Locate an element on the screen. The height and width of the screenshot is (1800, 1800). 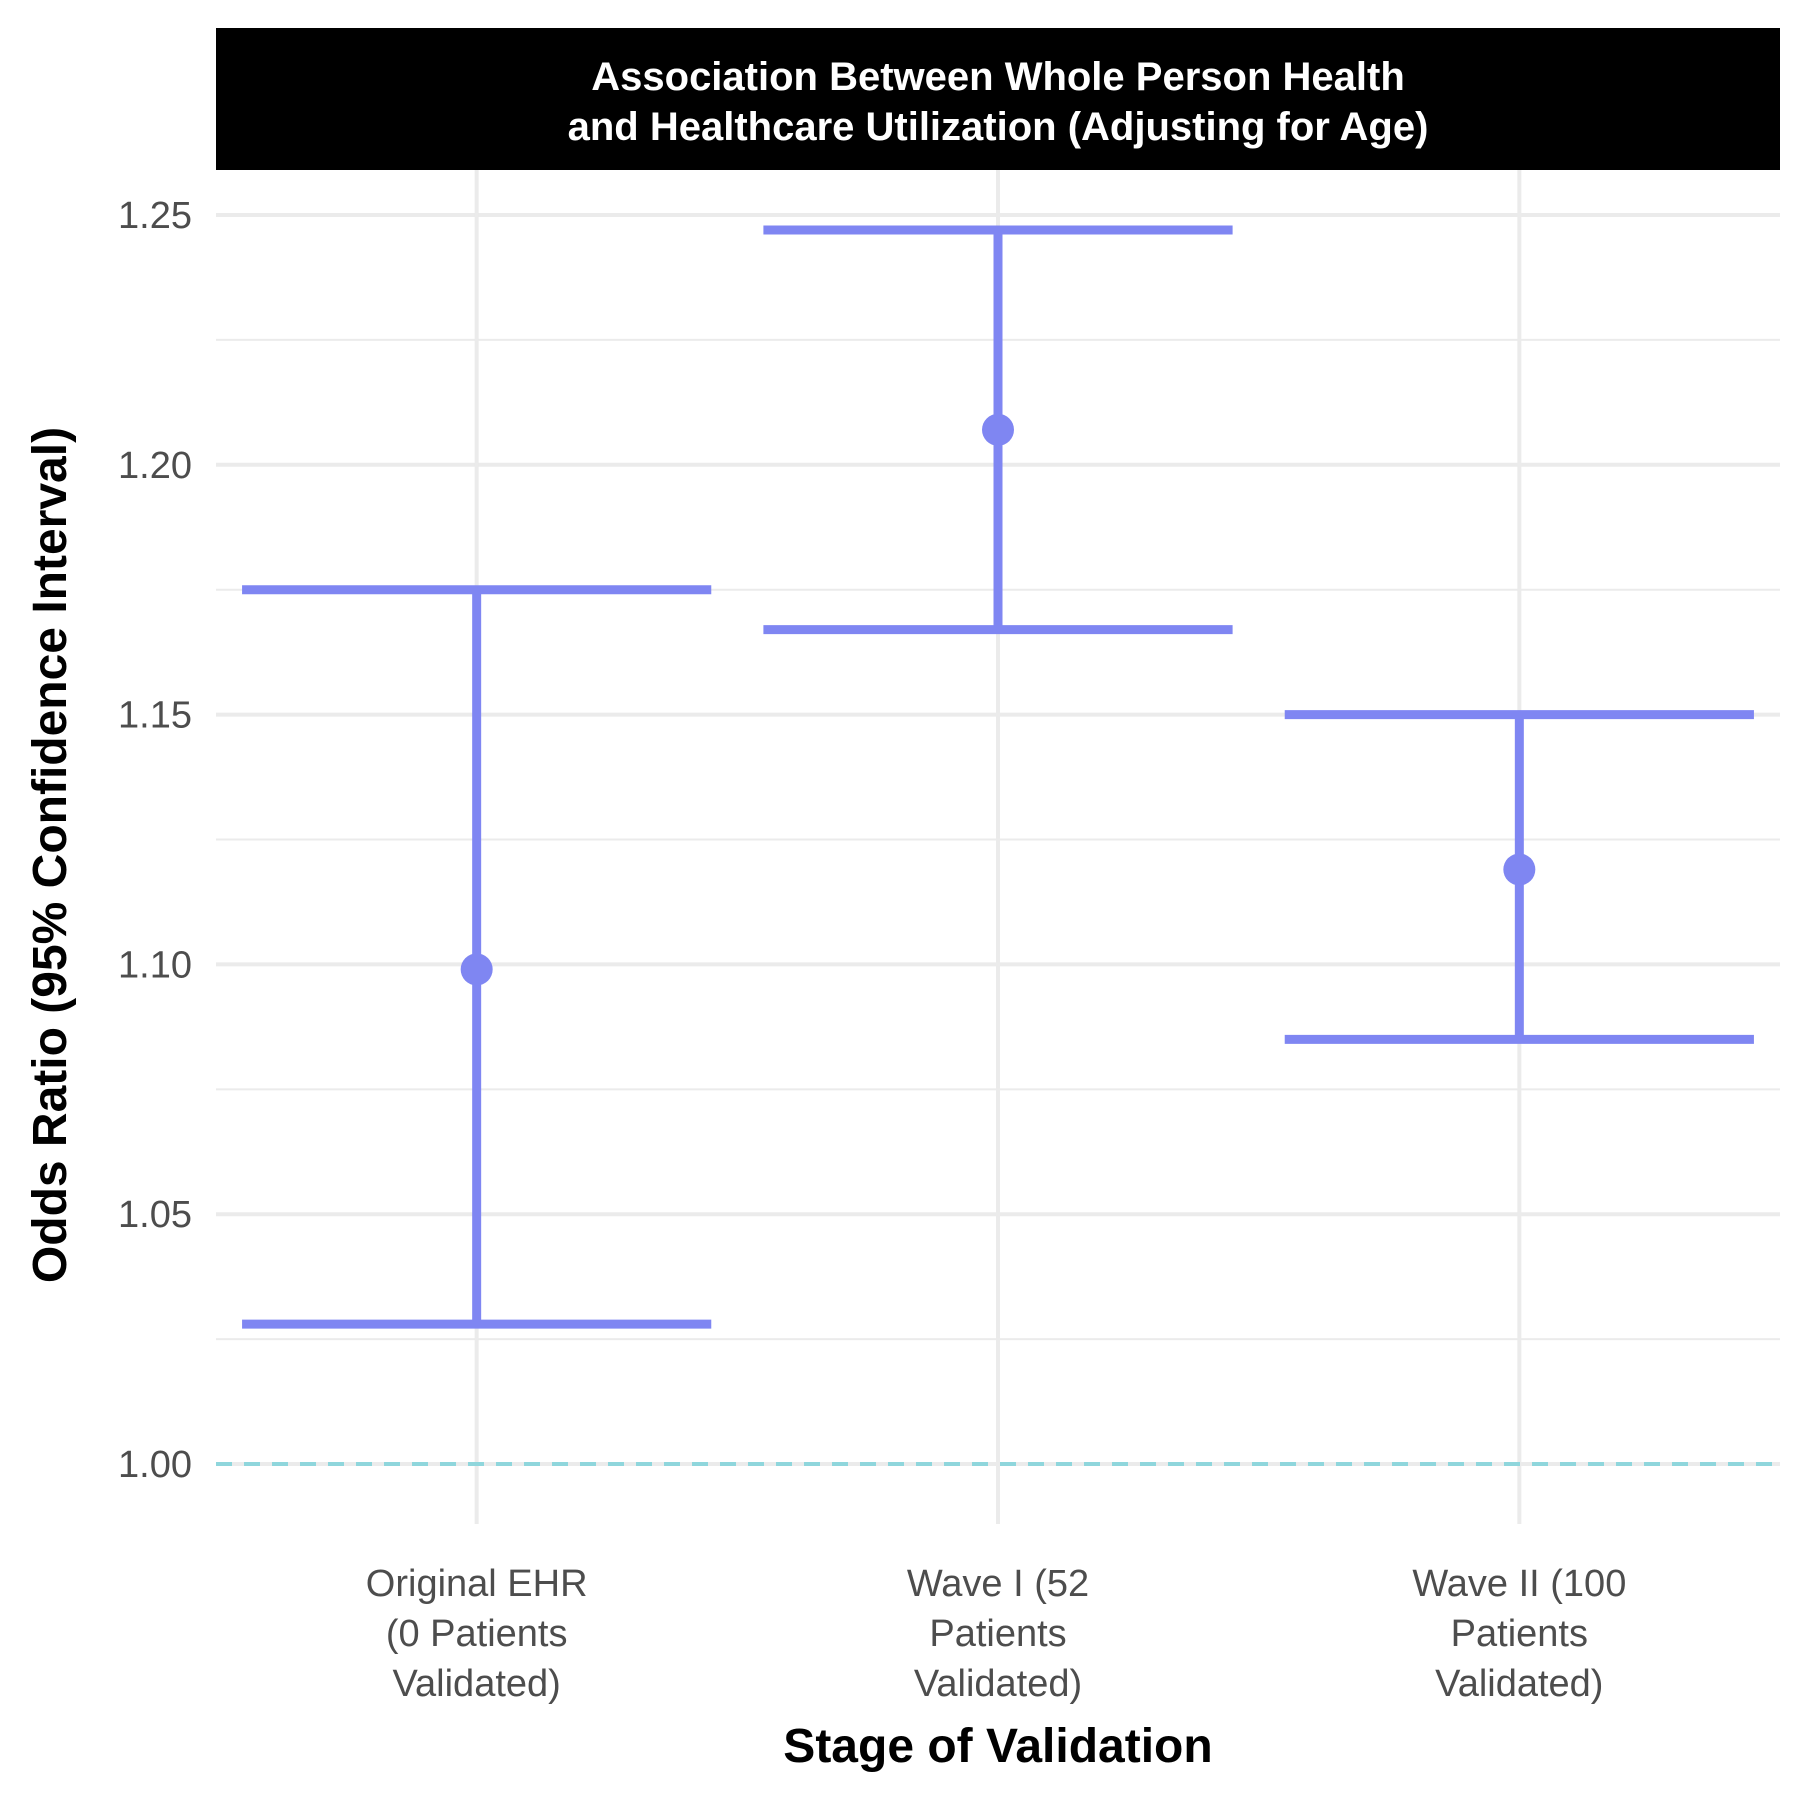
y-tick-label: 1.15 is located at coordinates (155, 716).